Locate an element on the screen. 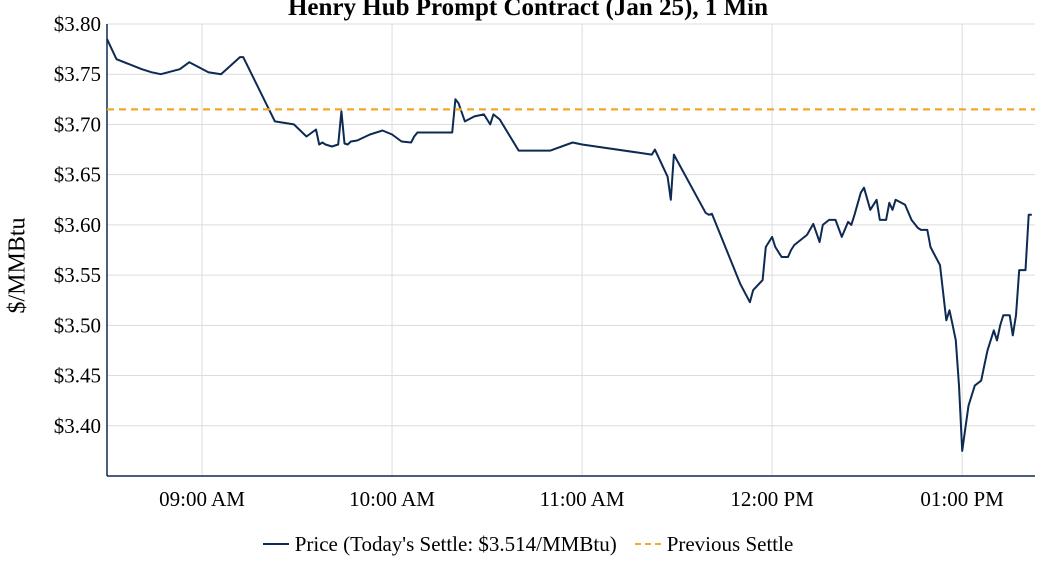 Image resolution: width=1056 pixels, height=576 pixels. legend-swatch-price is located at coordinates (275, 544).